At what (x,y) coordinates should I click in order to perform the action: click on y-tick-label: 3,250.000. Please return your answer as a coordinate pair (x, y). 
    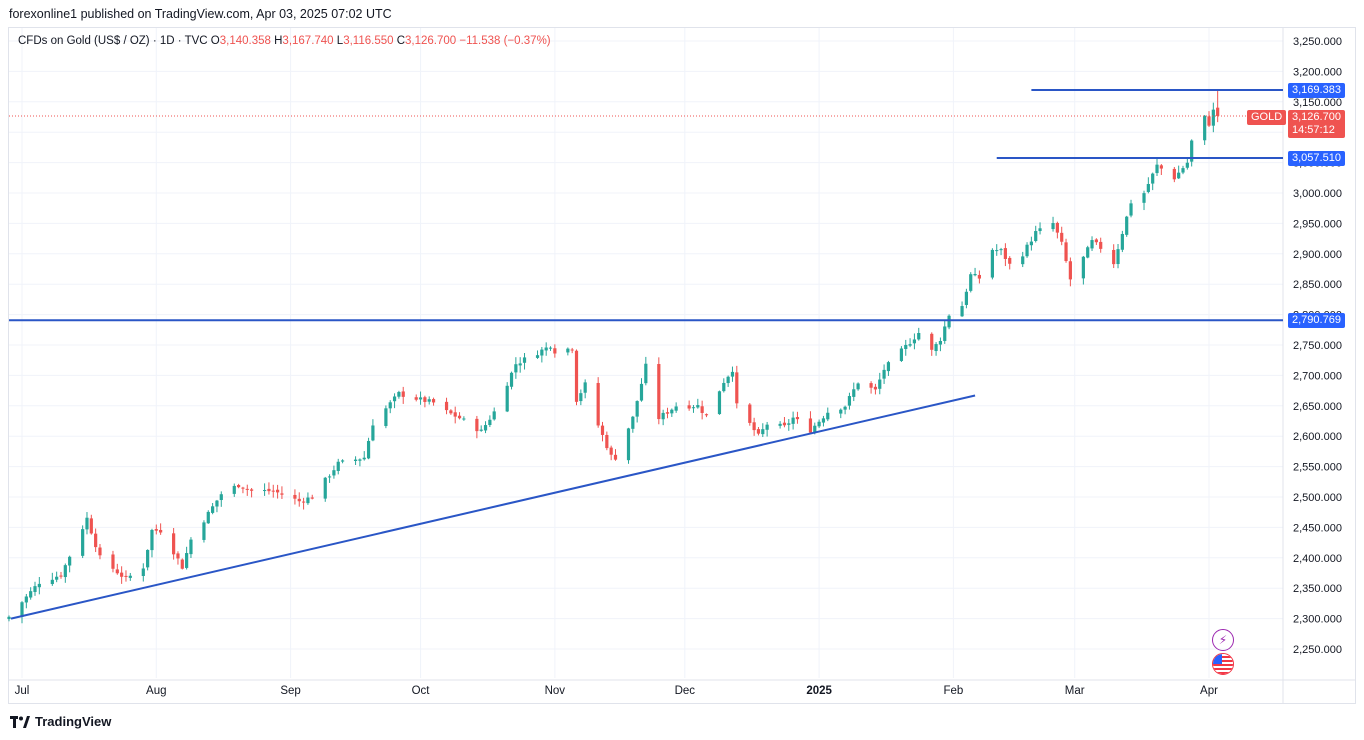
    Looking at the image, I should click on (1317, 42).